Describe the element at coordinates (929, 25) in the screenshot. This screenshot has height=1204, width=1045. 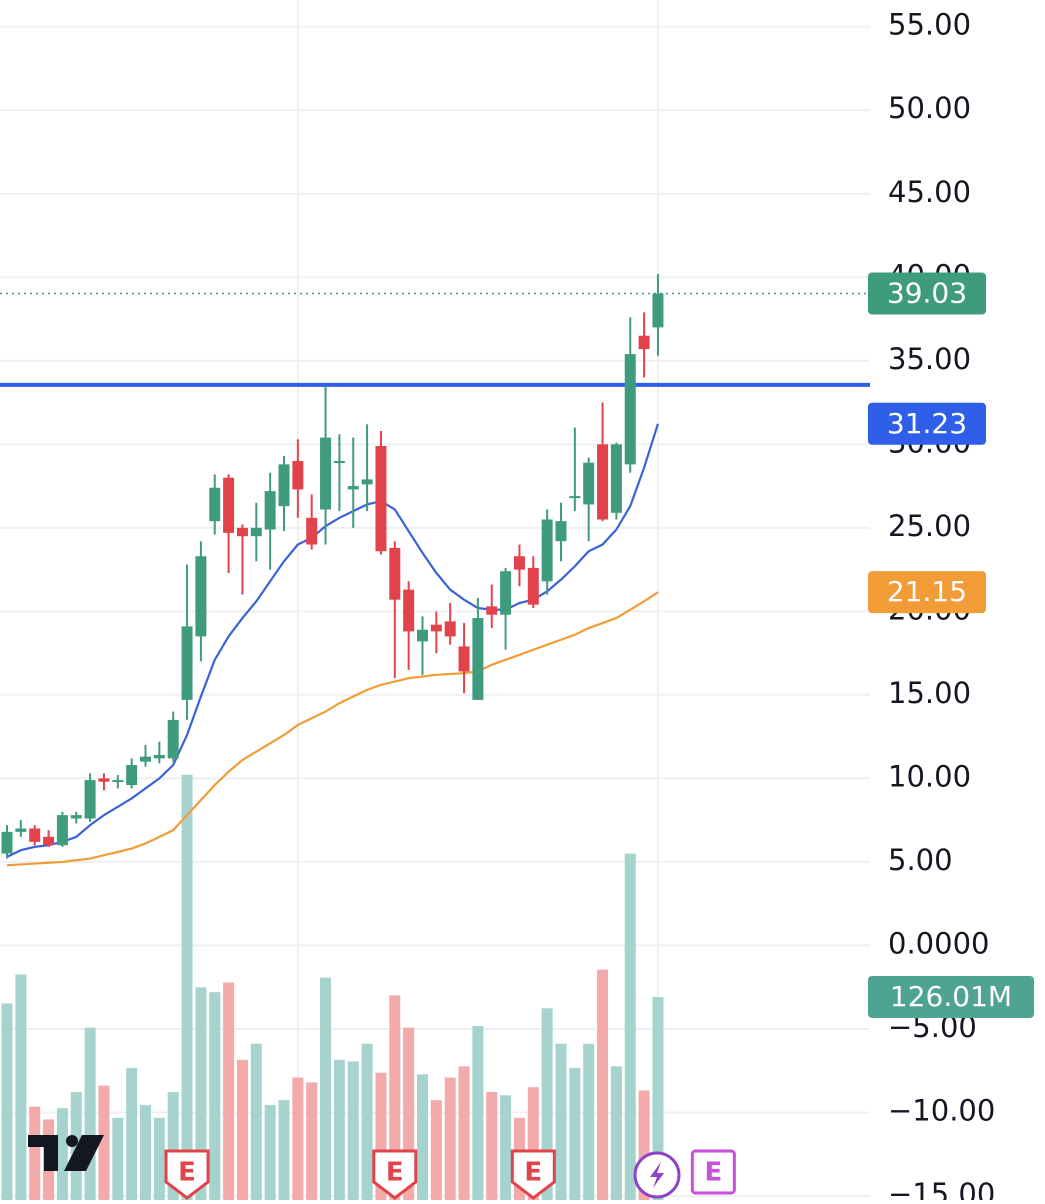
I see `y-tick-label: 55.00` at that location.